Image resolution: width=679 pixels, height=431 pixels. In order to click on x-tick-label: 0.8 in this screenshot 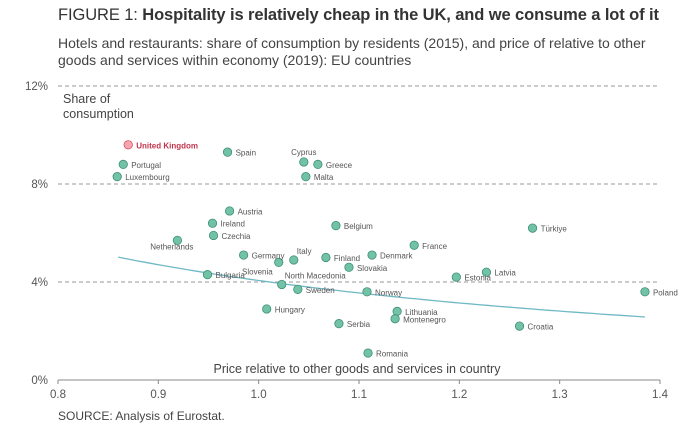, I will do `click(58, 395)`.